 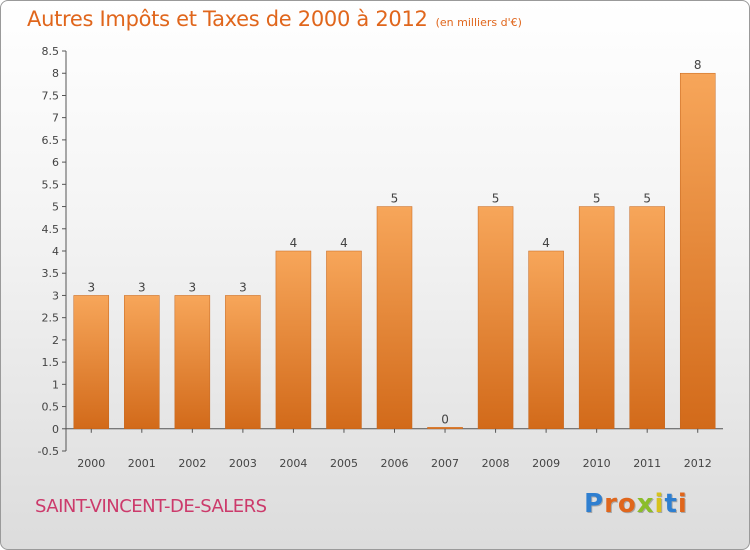 I want to click on y-tick-label: 6.5, so click(x=51, y=140).